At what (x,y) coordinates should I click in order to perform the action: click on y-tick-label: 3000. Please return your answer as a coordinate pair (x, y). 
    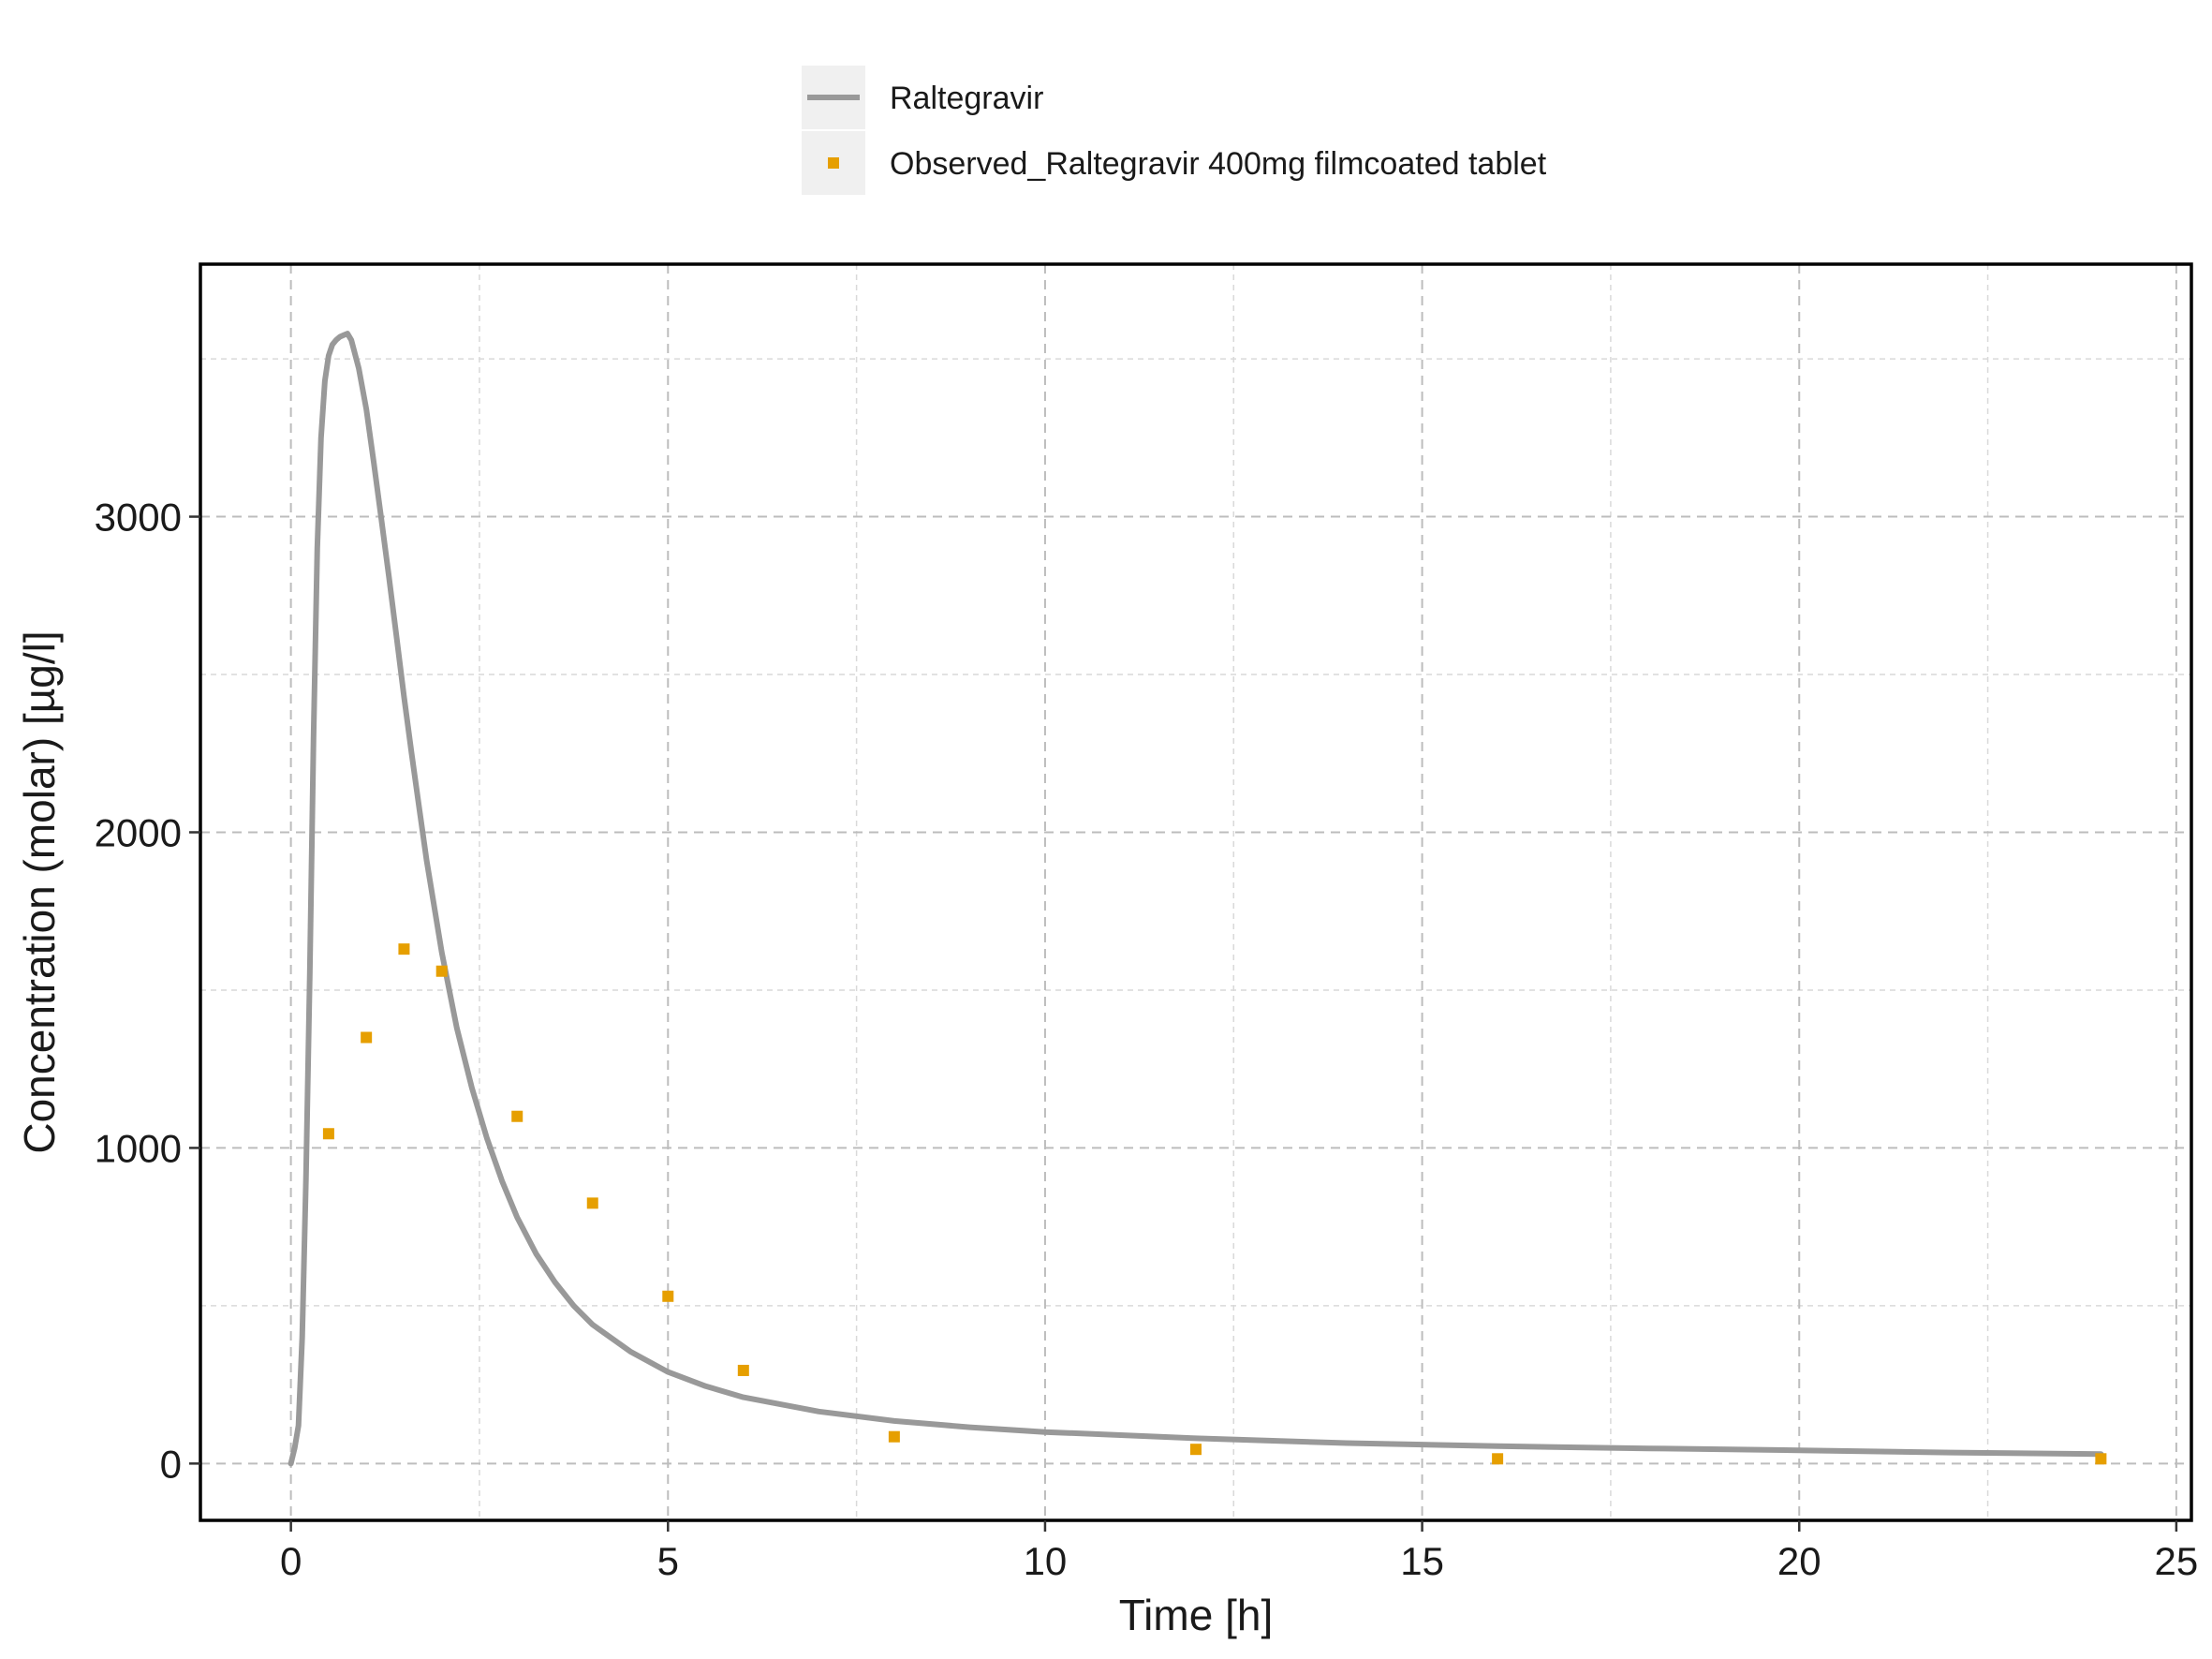
    Looking at the image, I should click on (139, 518).